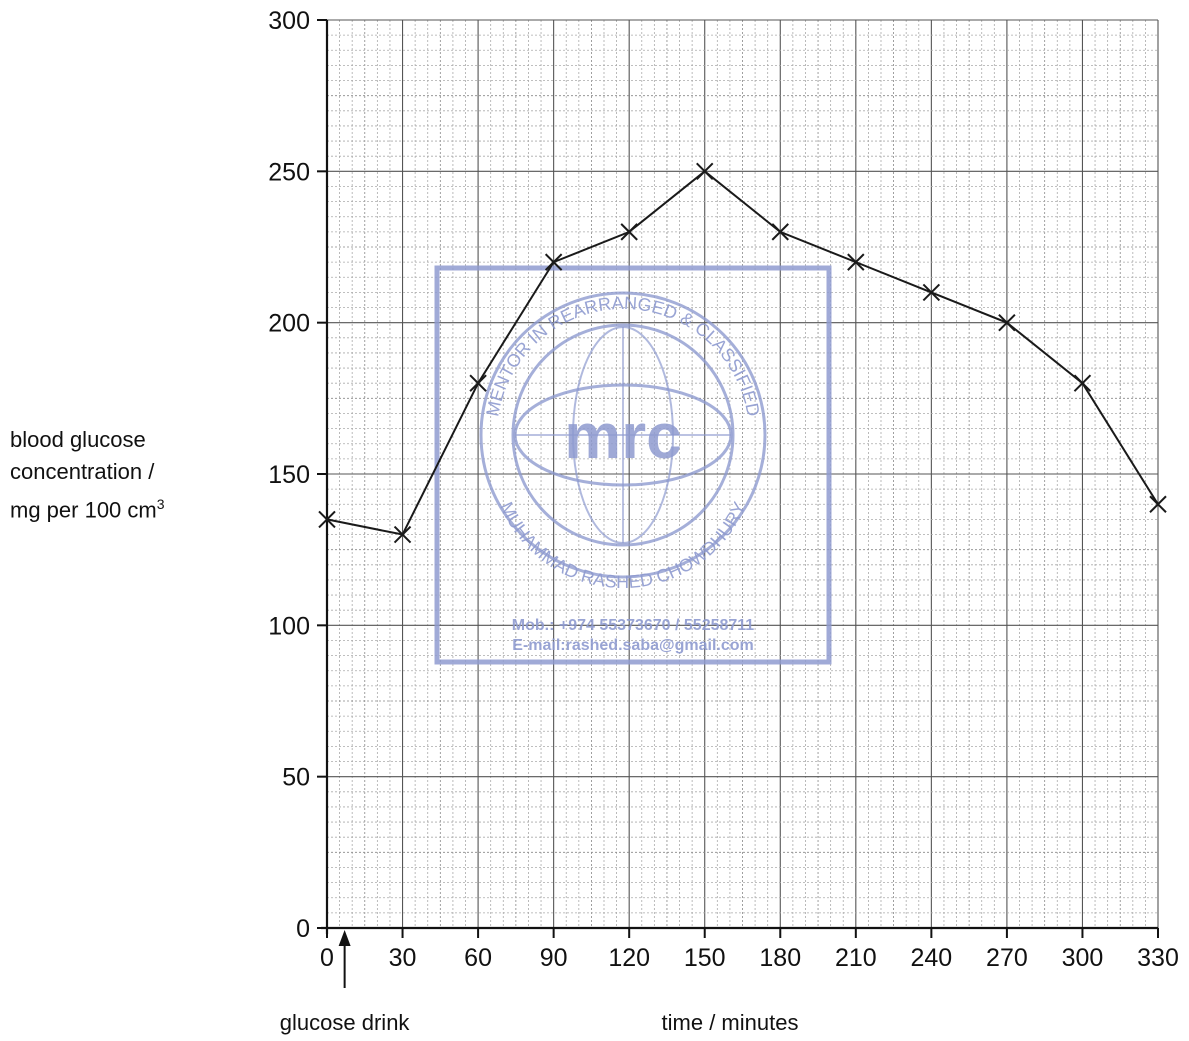 The height and width of the screenshot is (1041, 1189). Describe the element at coordinates (289, 21) in the screenshot. I see `y-tick-label: 300` at that location.